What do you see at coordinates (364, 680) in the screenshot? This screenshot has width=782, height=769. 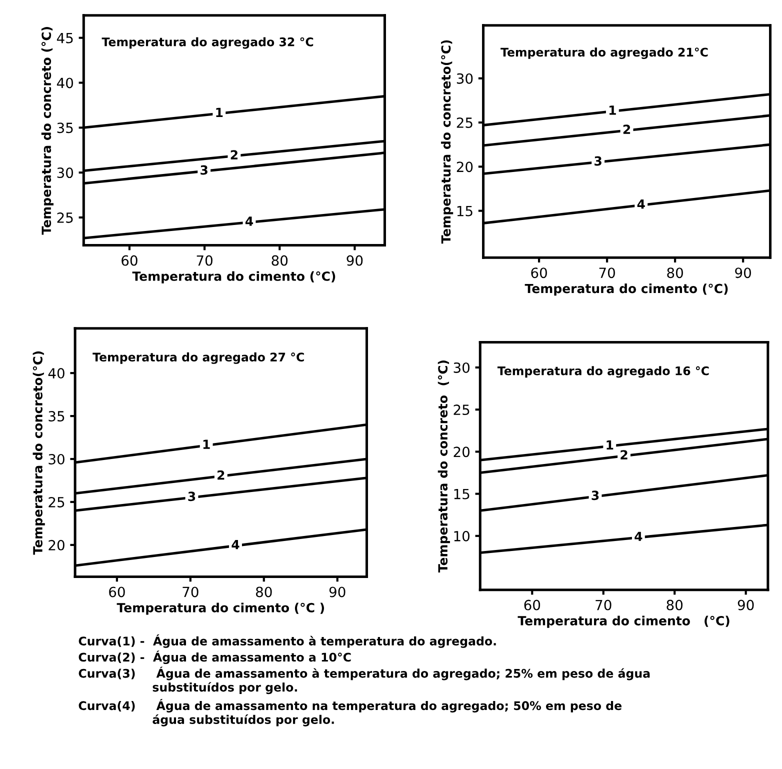 I see `text: Curva(3) Água de amassamento à temperatura do agregado; 25% em peso de água substituídos por gelo.` at bounding box center [364, 680].